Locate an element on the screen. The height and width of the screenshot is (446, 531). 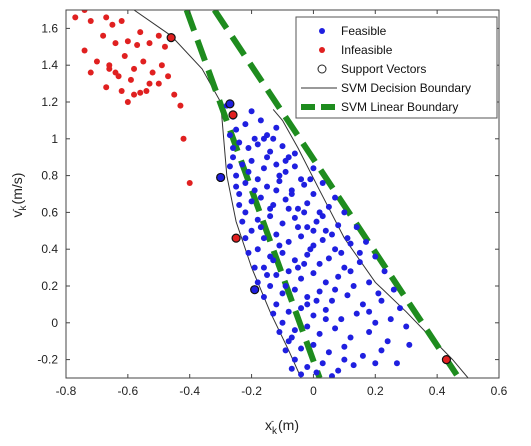
y-axis-label: vk- (m/s) is located at coordinates (18, 195).